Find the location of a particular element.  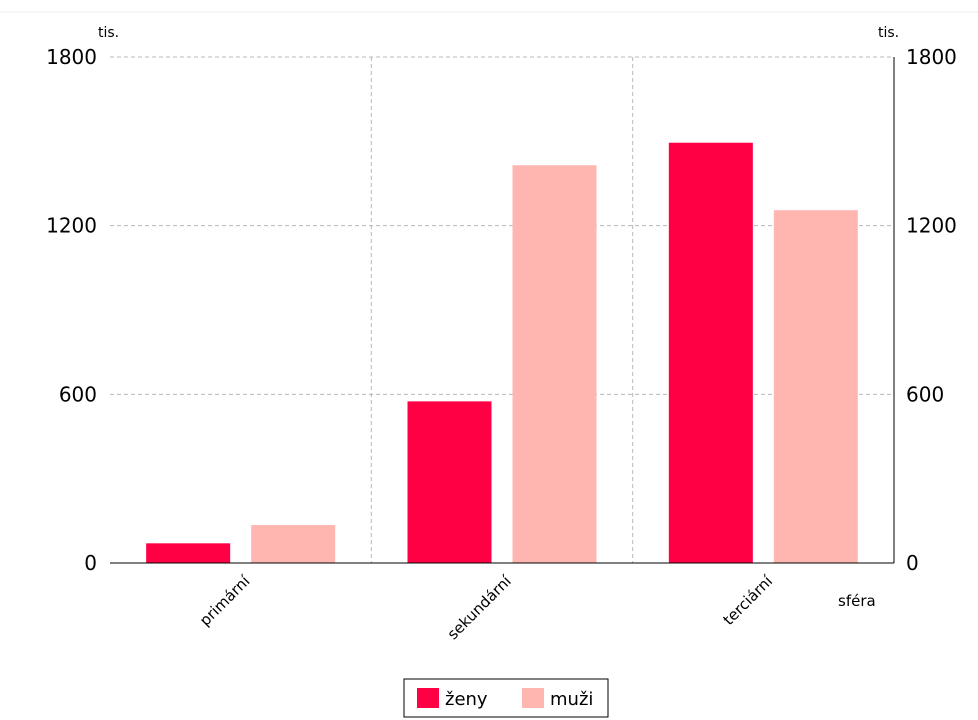

x-tick-1: sekundární is located at coordinates (480, 608).